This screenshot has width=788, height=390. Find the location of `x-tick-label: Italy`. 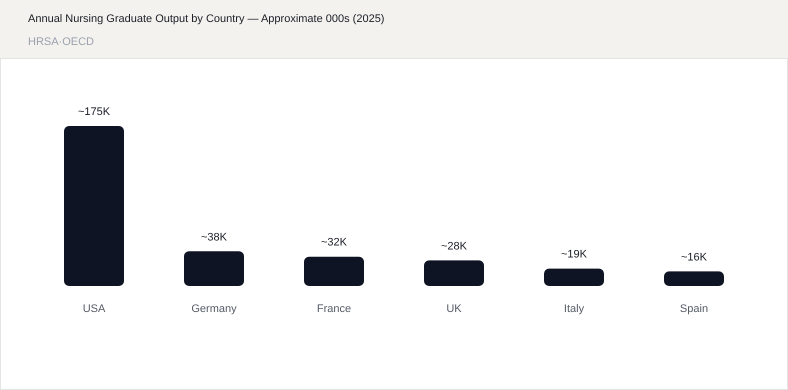

x-tick-label: Italy is located at coordinates (574, 309).